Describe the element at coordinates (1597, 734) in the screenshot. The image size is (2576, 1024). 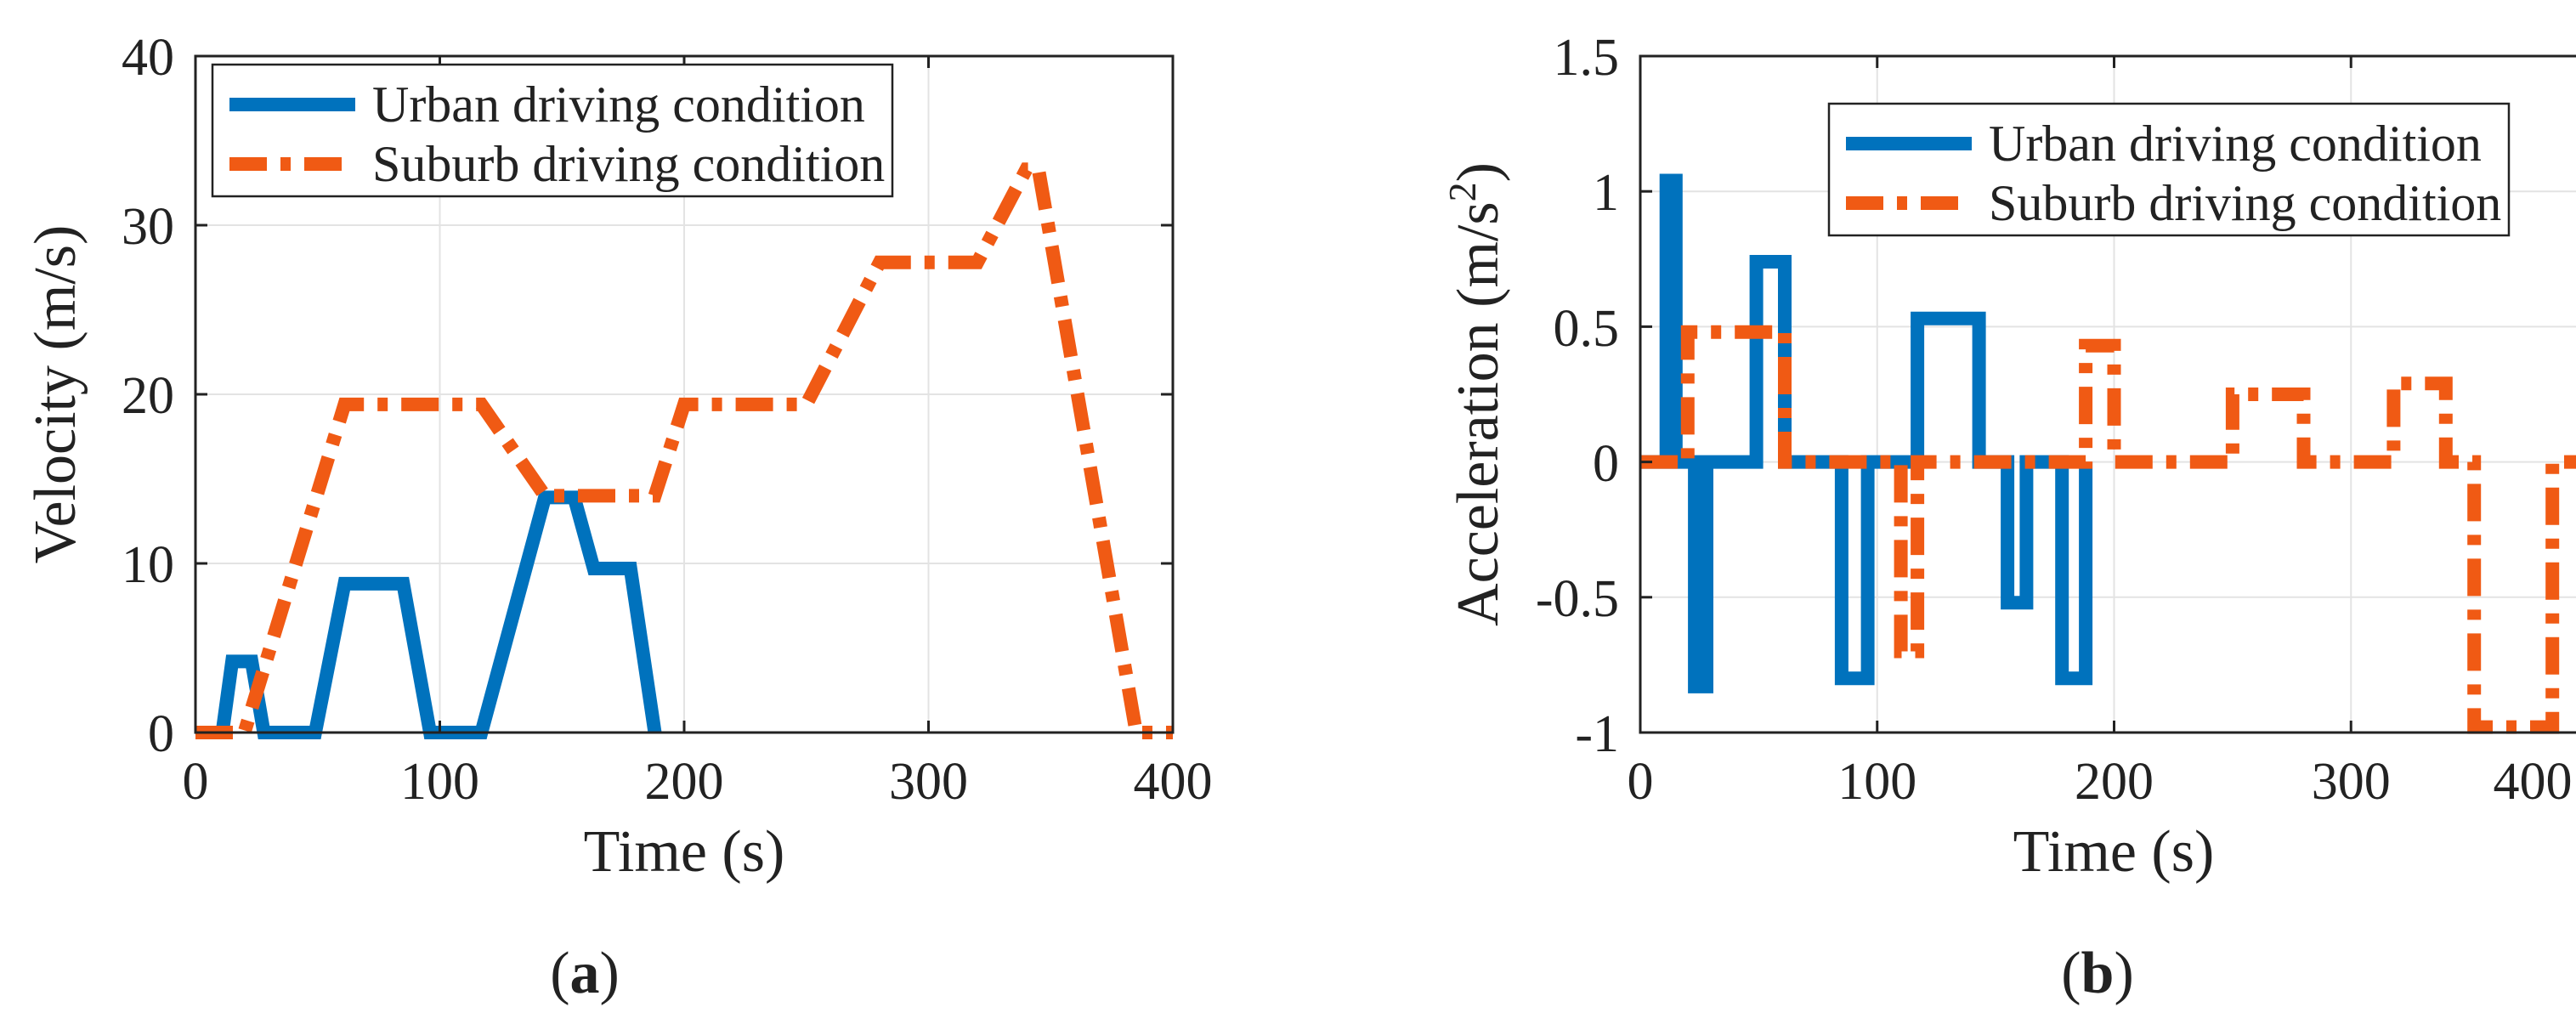
I see `y-tick-label: -1` at that location.